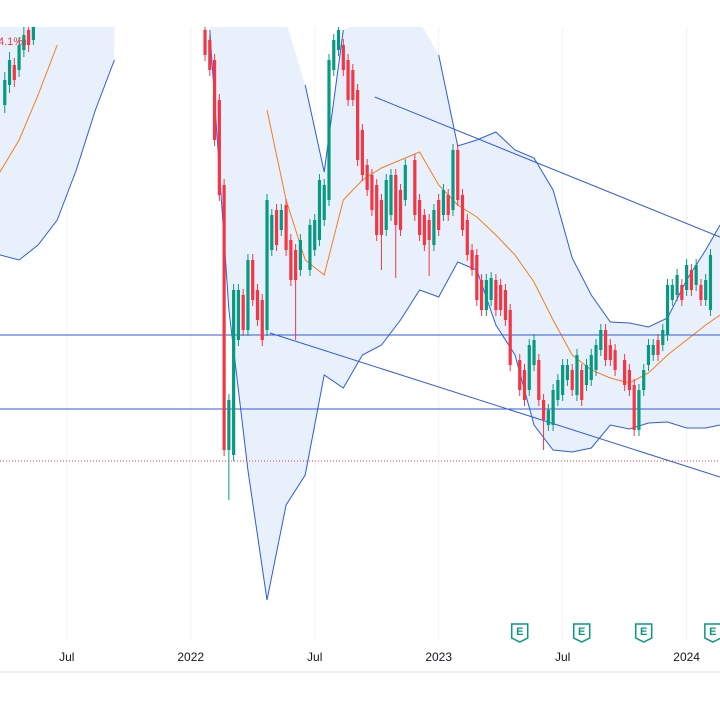 The width and height of the screenshot is (720, 708). What do you see at coordinates (438, 657) in the screenshot?
I see `x-tick-label: 2023` at bounding box center [438, 657].